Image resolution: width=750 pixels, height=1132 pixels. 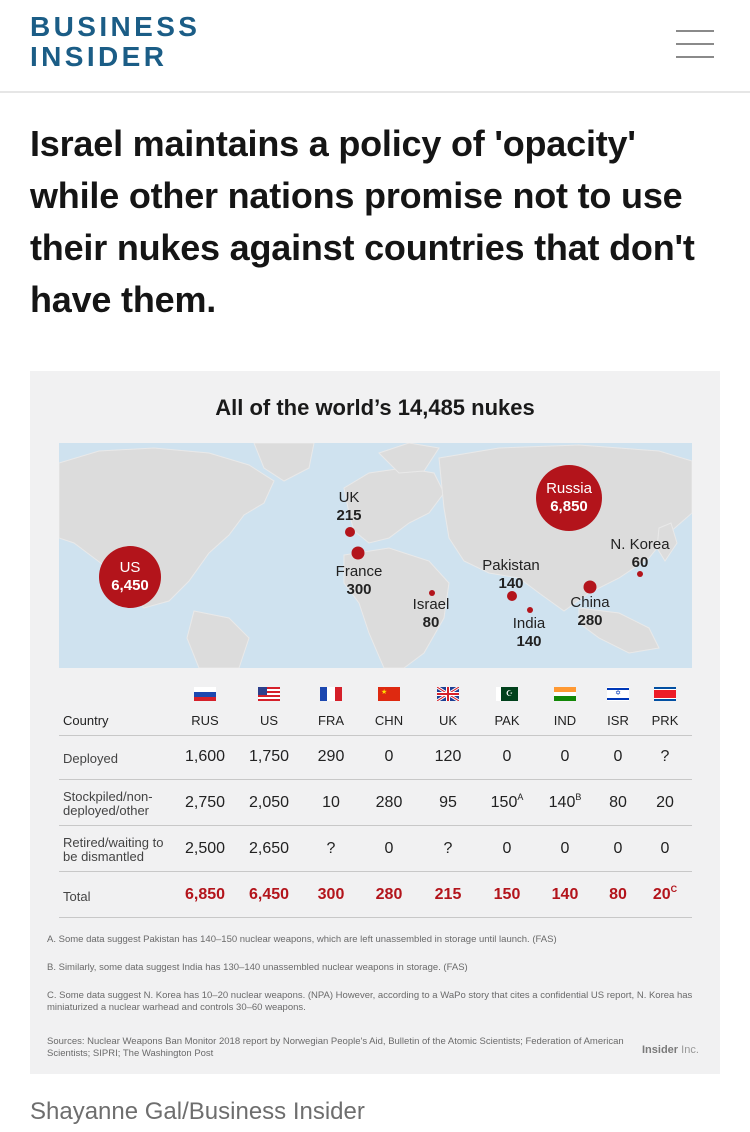 What do you see at coordinates (118, 759) in the screenshot?
I see `row-label-deployed: Deployed` at bounding box center [118, 759].